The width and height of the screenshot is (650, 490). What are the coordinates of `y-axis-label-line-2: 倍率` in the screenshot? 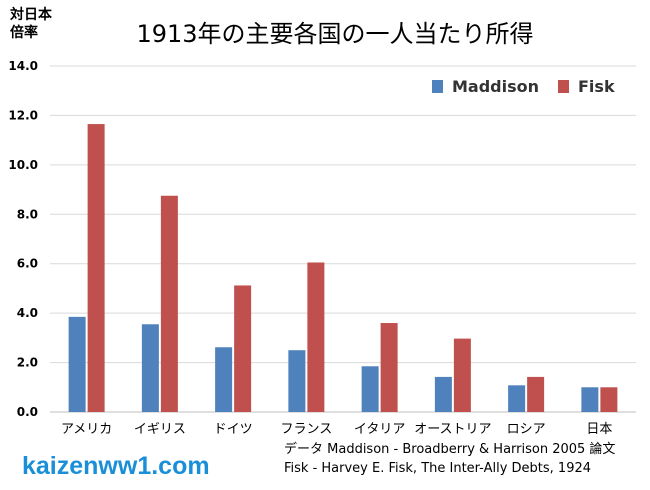 It's located at (24, 33).